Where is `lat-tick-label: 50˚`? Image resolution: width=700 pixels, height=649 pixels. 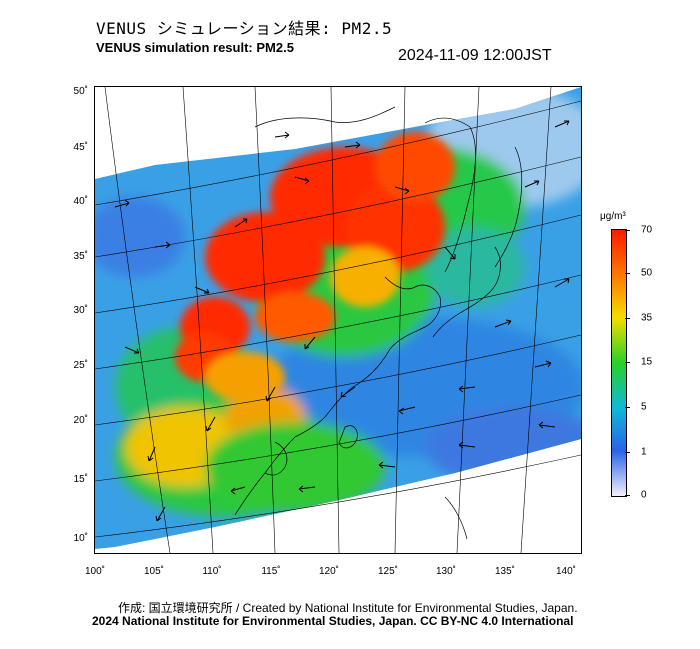 lat-tick-label: 50˚ is located at coordinates (80, 91).